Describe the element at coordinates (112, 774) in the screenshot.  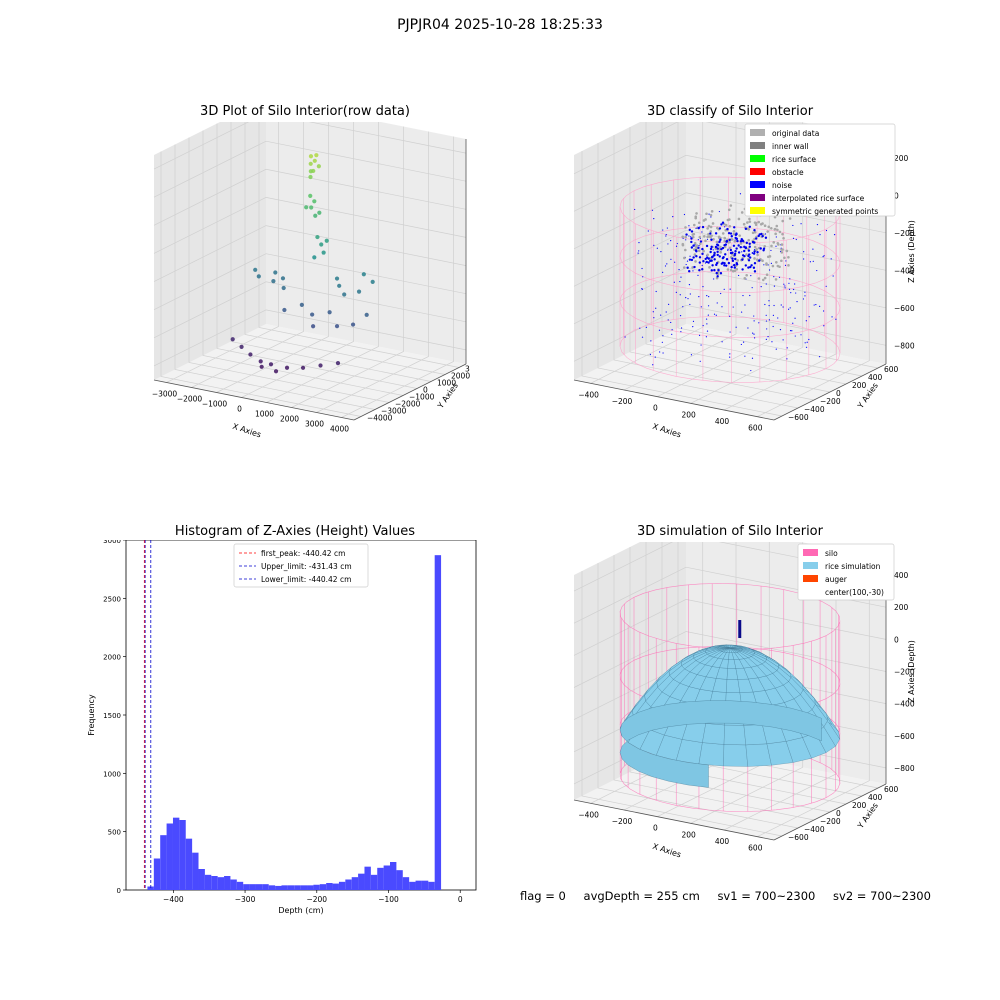
I see `y-tick-label: 1000` at that location.